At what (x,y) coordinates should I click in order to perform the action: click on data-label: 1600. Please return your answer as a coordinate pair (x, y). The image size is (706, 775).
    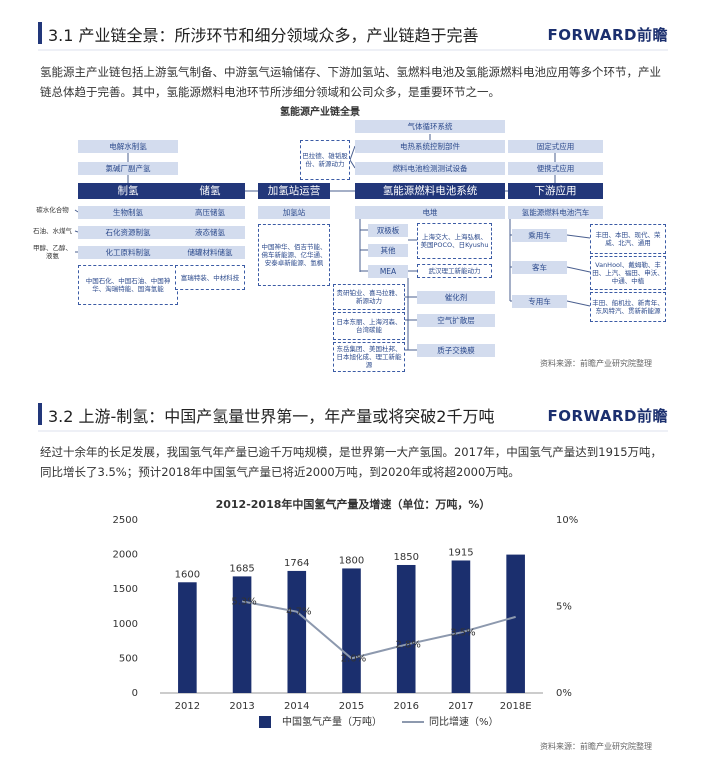
    Looking at the image, I should click on (187, 574).